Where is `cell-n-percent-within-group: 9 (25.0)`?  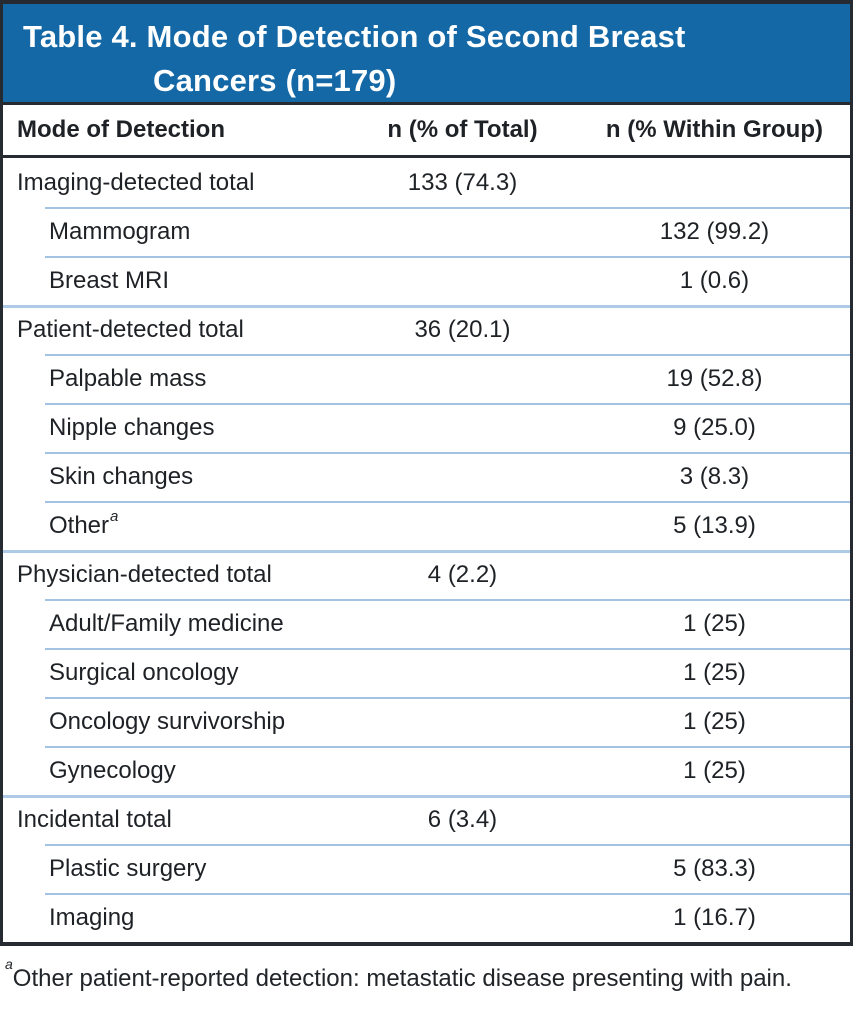
cell-n-percent-within-group: 9 (25.0) is located at coordinates (714, 427).